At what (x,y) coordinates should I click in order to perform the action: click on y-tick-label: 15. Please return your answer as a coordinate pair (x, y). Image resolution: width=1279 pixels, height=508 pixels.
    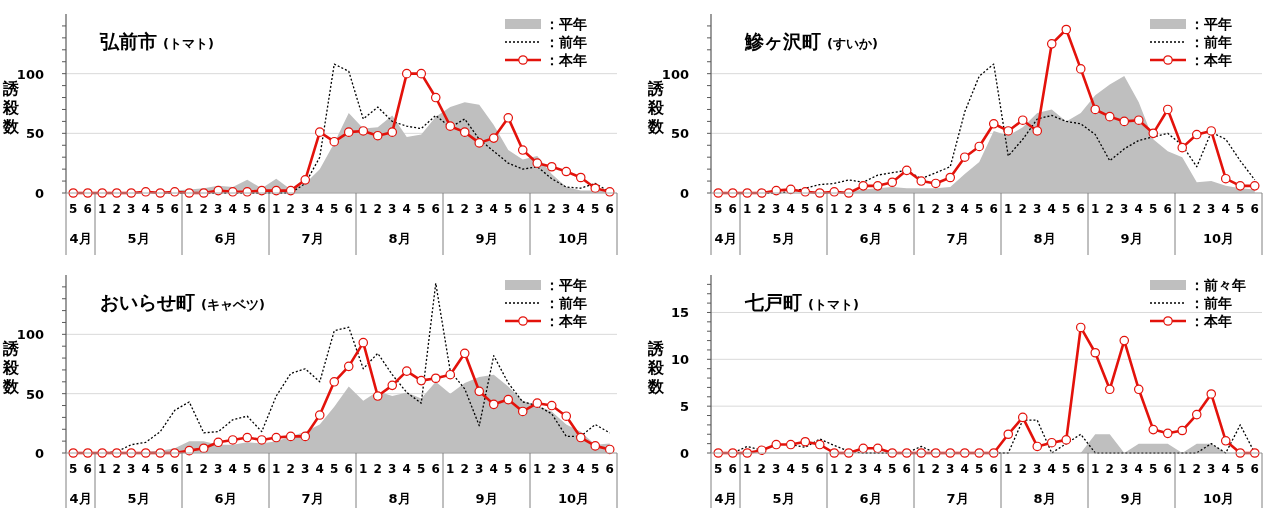
    Looking at the image, I should click on (679, 313).